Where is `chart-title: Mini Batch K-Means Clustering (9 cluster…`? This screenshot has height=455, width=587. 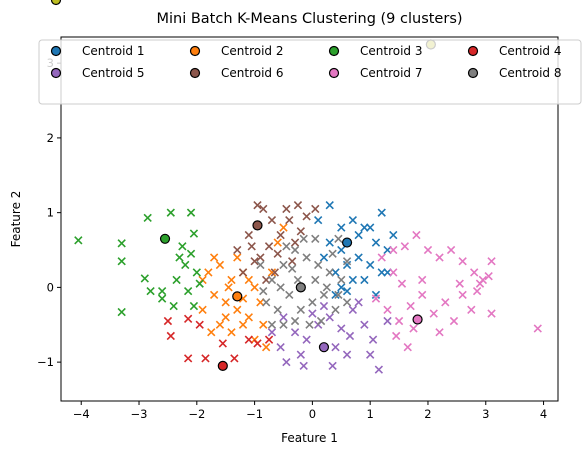
chart-title: Mini Batch K-Means Clustering (9 cluster… is located at coordinates (309, 19).